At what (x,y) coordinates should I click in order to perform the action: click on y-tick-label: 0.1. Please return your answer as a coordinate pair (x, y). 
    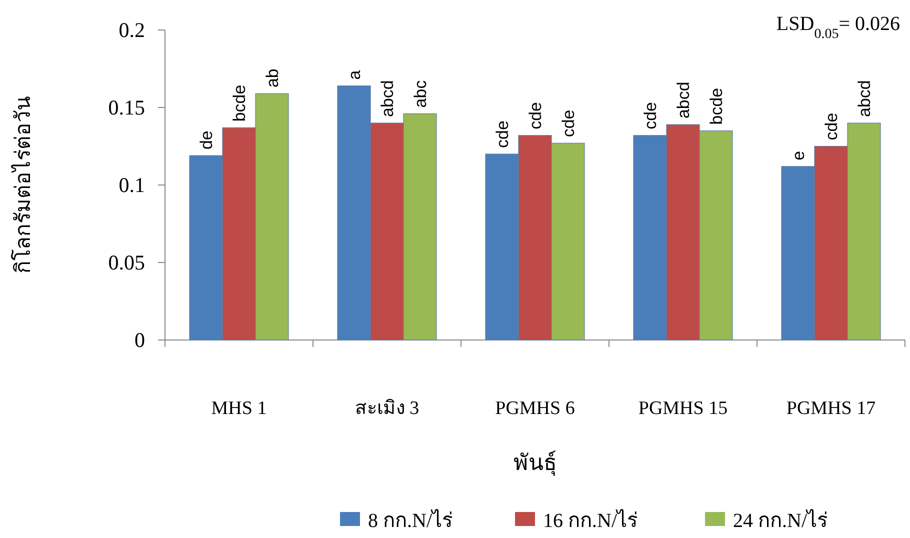
    Looking at the image, I should click on (131, 185).